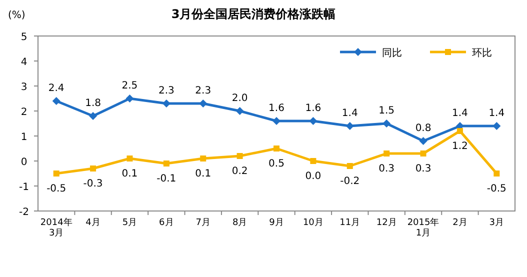  Describe the element at coordinates (423, 128) in the screenshot. I see `data-label: 0.8` at that location.